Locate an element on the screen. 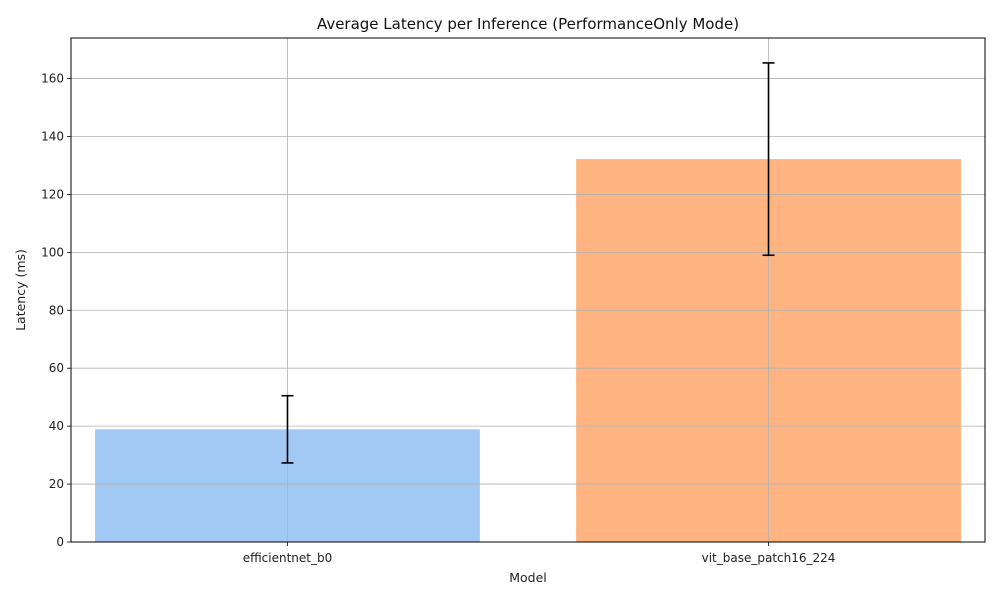 Image resolution: width=1000 pixels, height=600 pixels. y-tick-label-60: 60 is located at coordinates (56, 368).